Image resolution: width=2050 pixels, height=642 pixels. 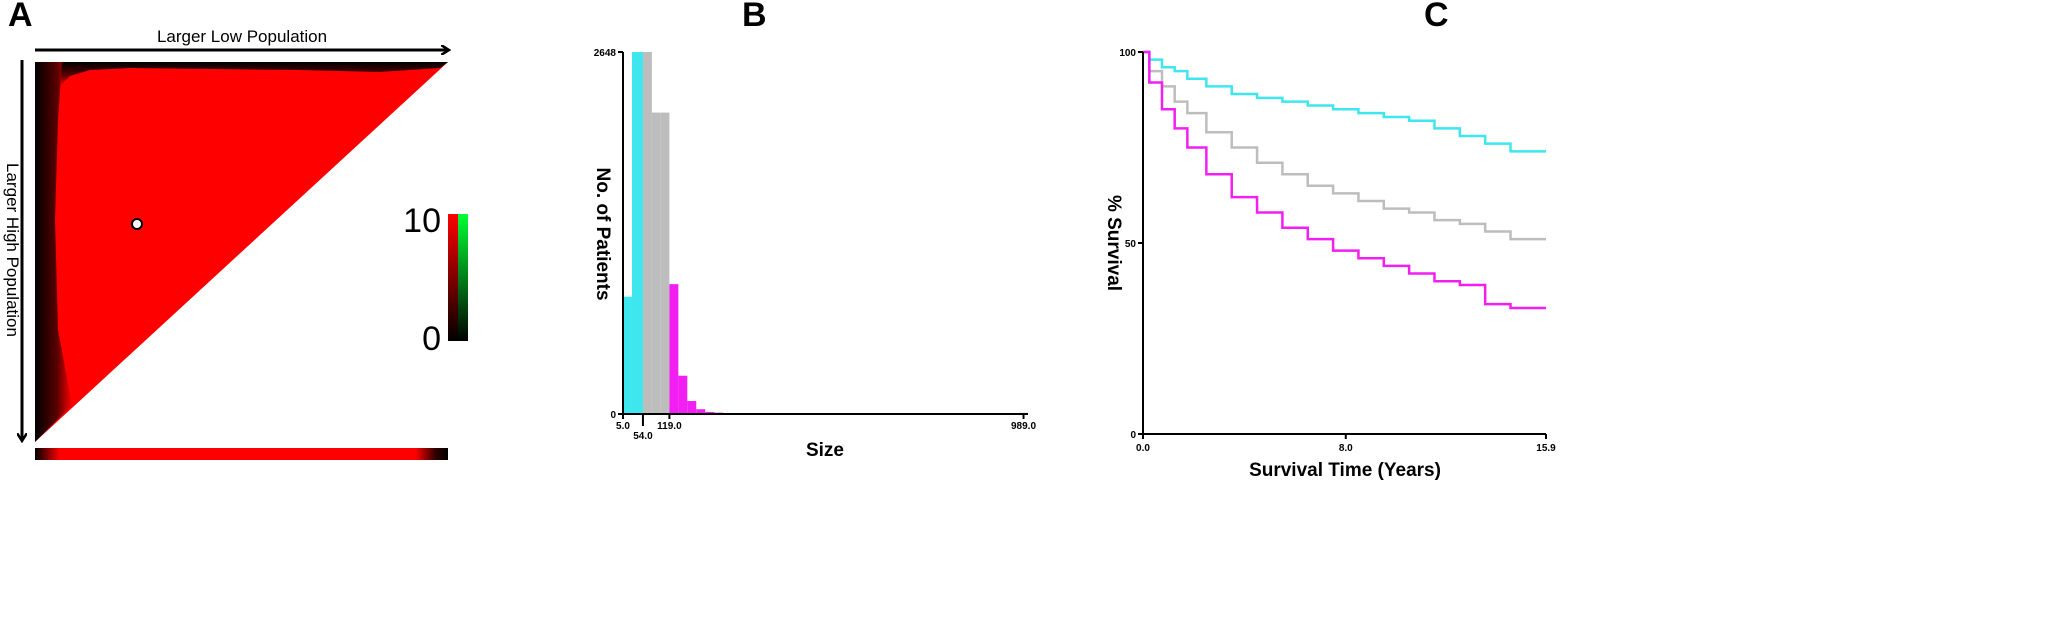 I want to click on survival-curve-magenta, so click(x=1344, y=180).